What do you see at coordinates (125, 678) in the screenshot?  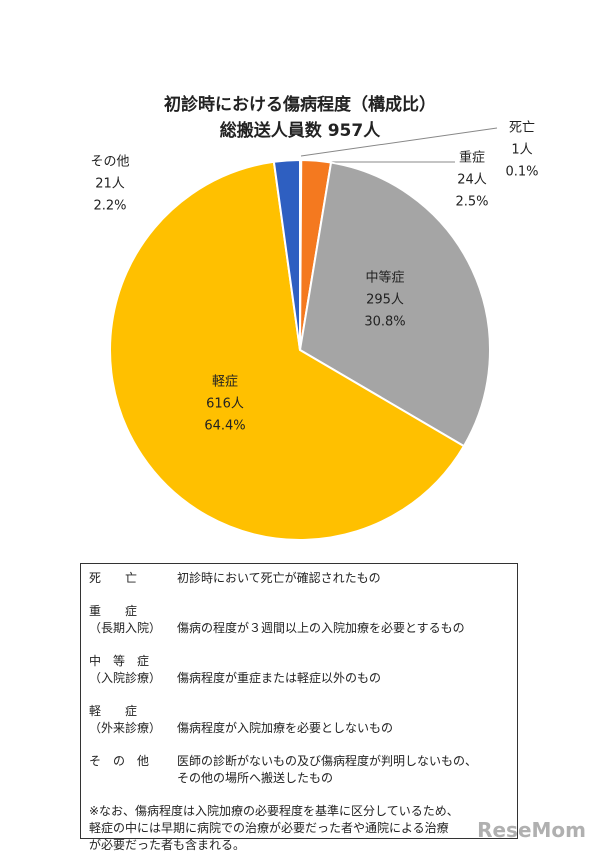 I see `definition-term: （入院診療）` at bounding box center [125, 678].